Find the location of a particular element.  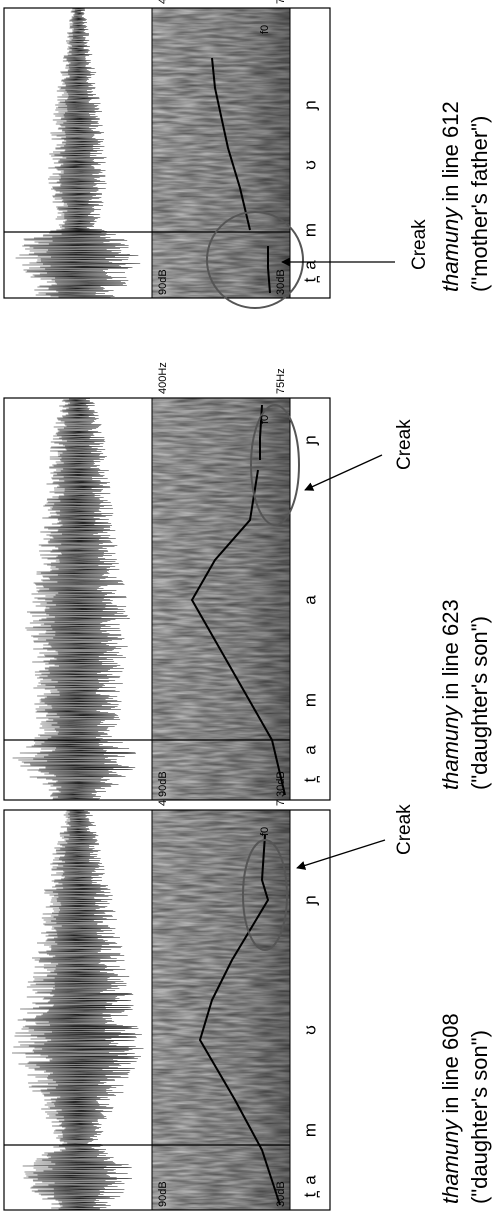

gloss: ("mother's father") is located at coordinates (479, 204).